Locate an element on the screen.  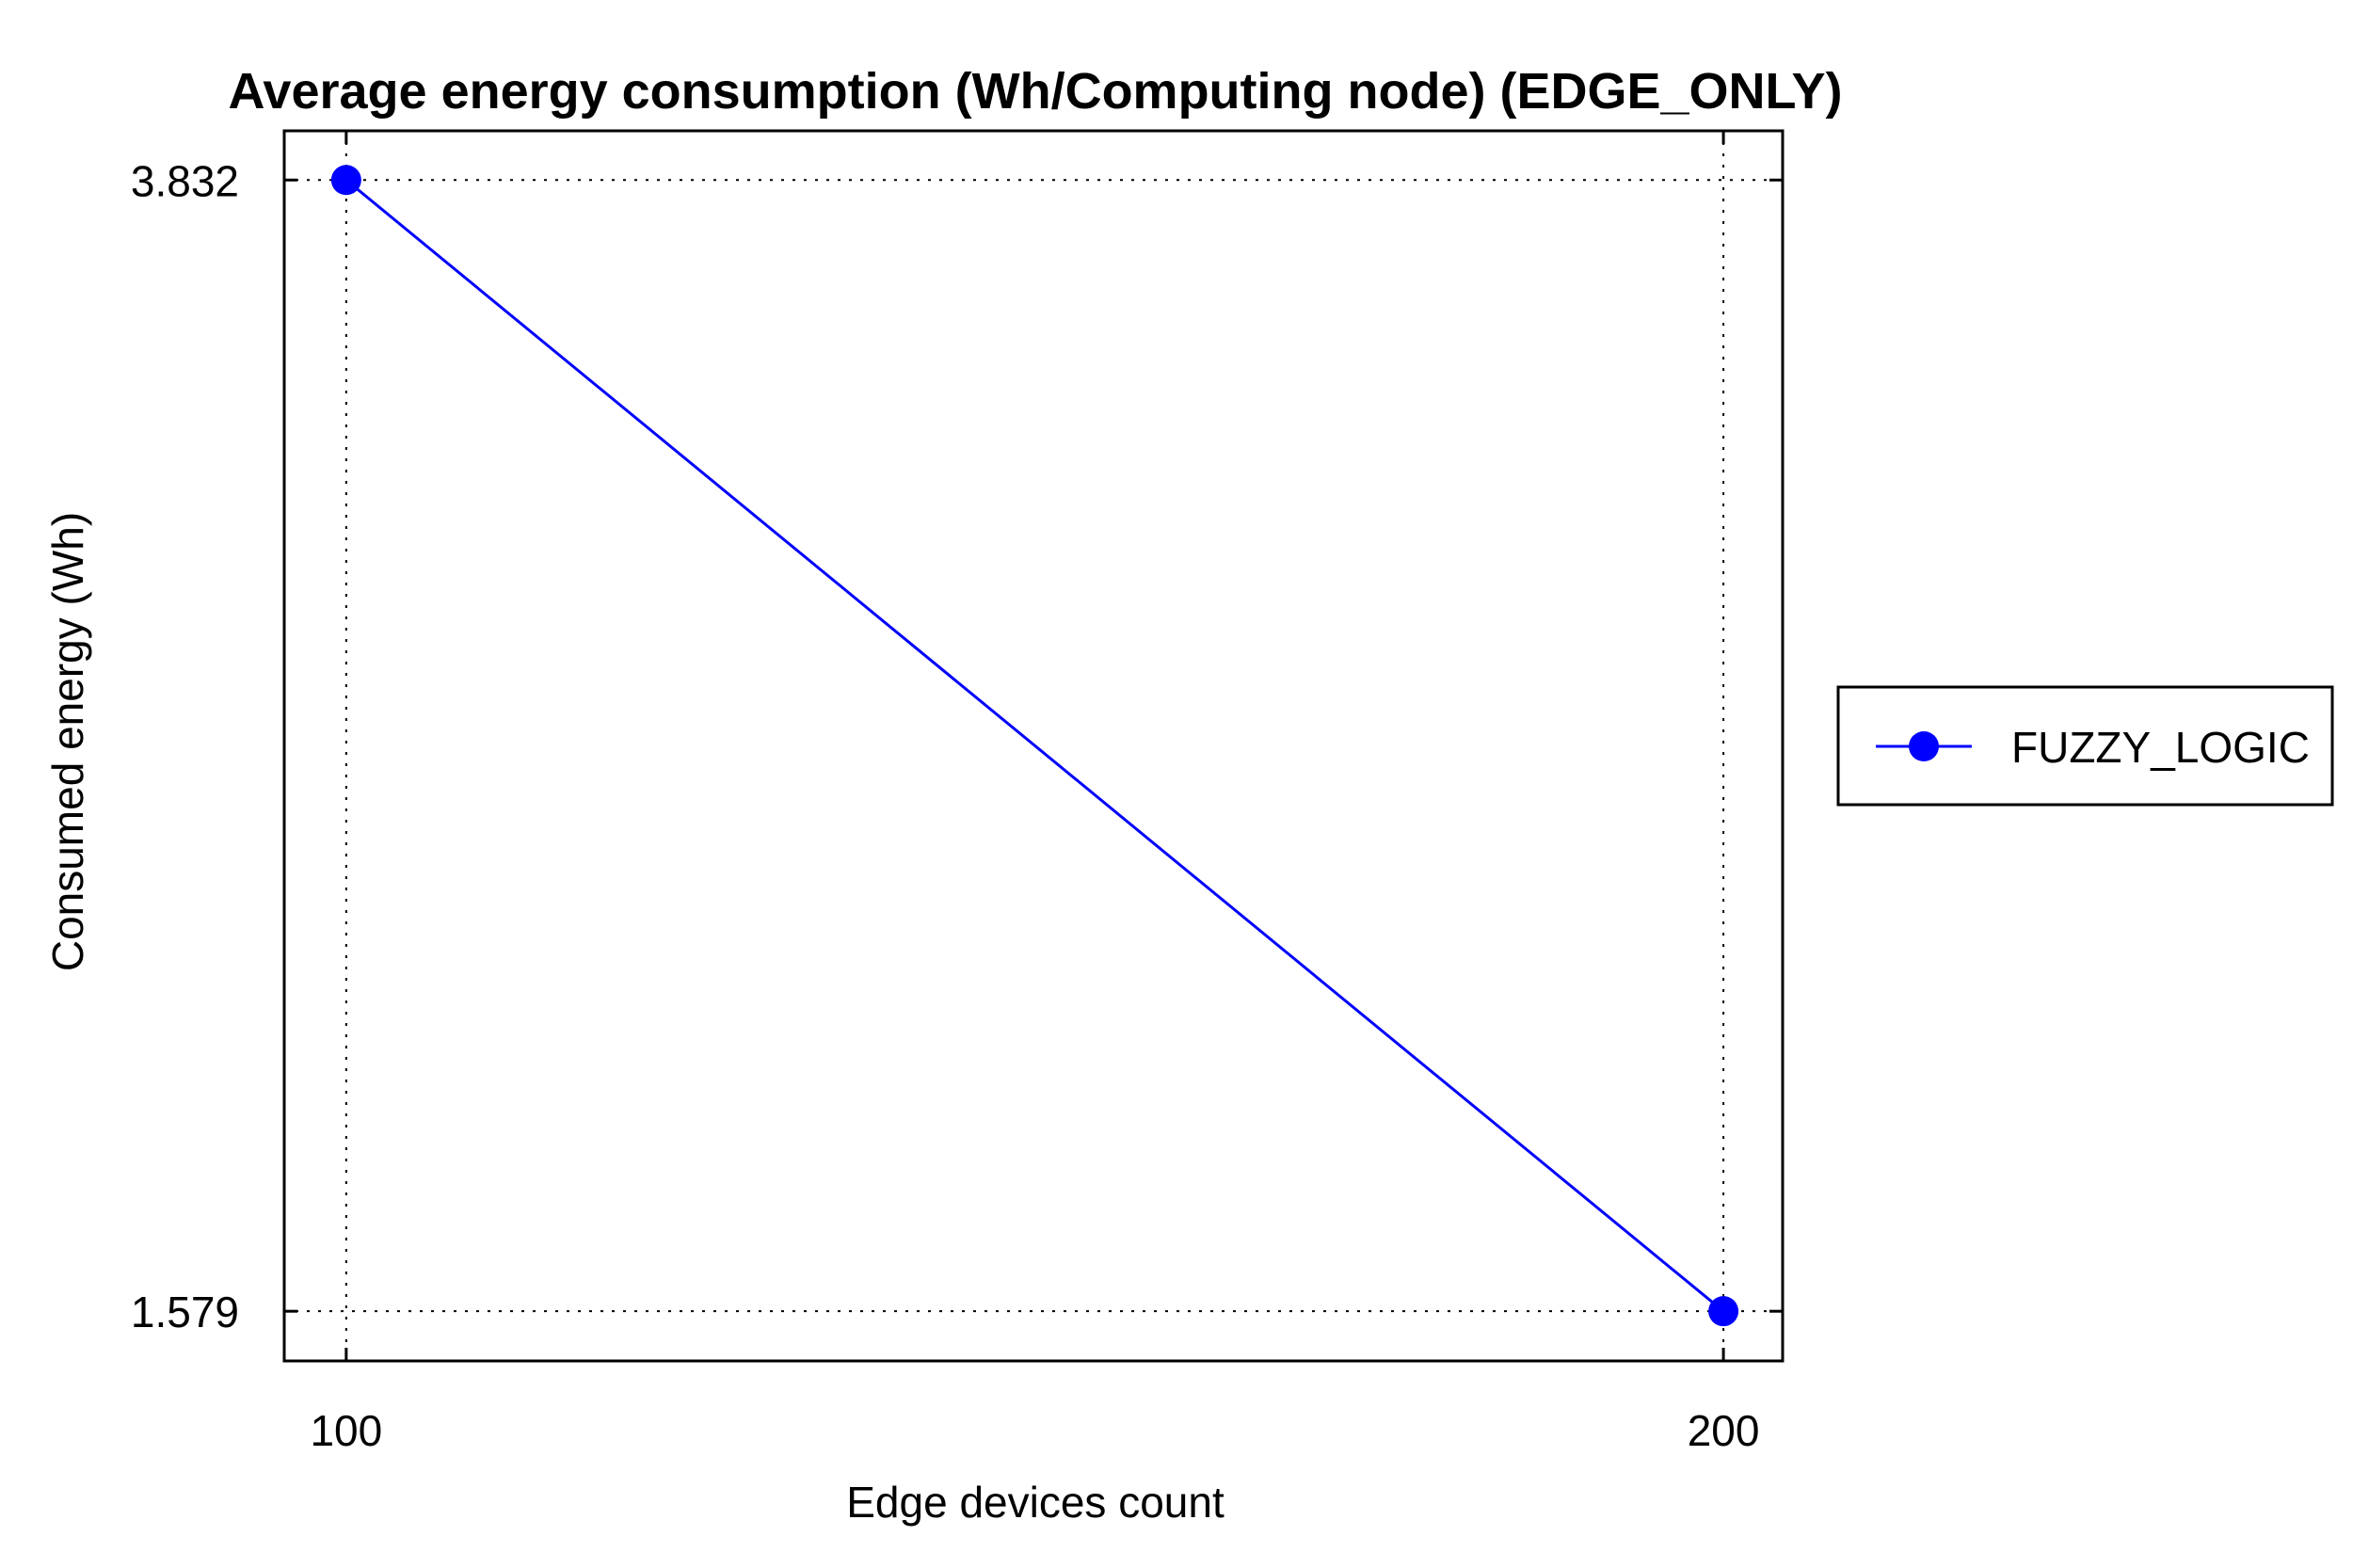
x-tick-label: 200 is located at coordinates (1724, 1430).